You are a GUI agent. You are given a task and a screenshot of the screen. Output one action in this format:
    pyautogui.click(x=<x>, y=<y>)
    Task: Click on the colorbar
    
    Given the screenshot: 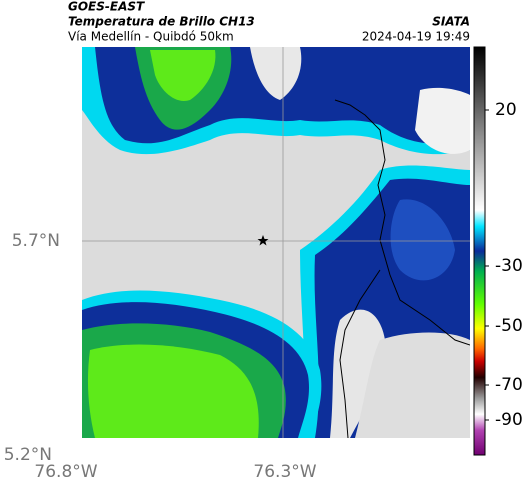 What is the action you would take?
    pyautogui.click(x=479, y=251)
    